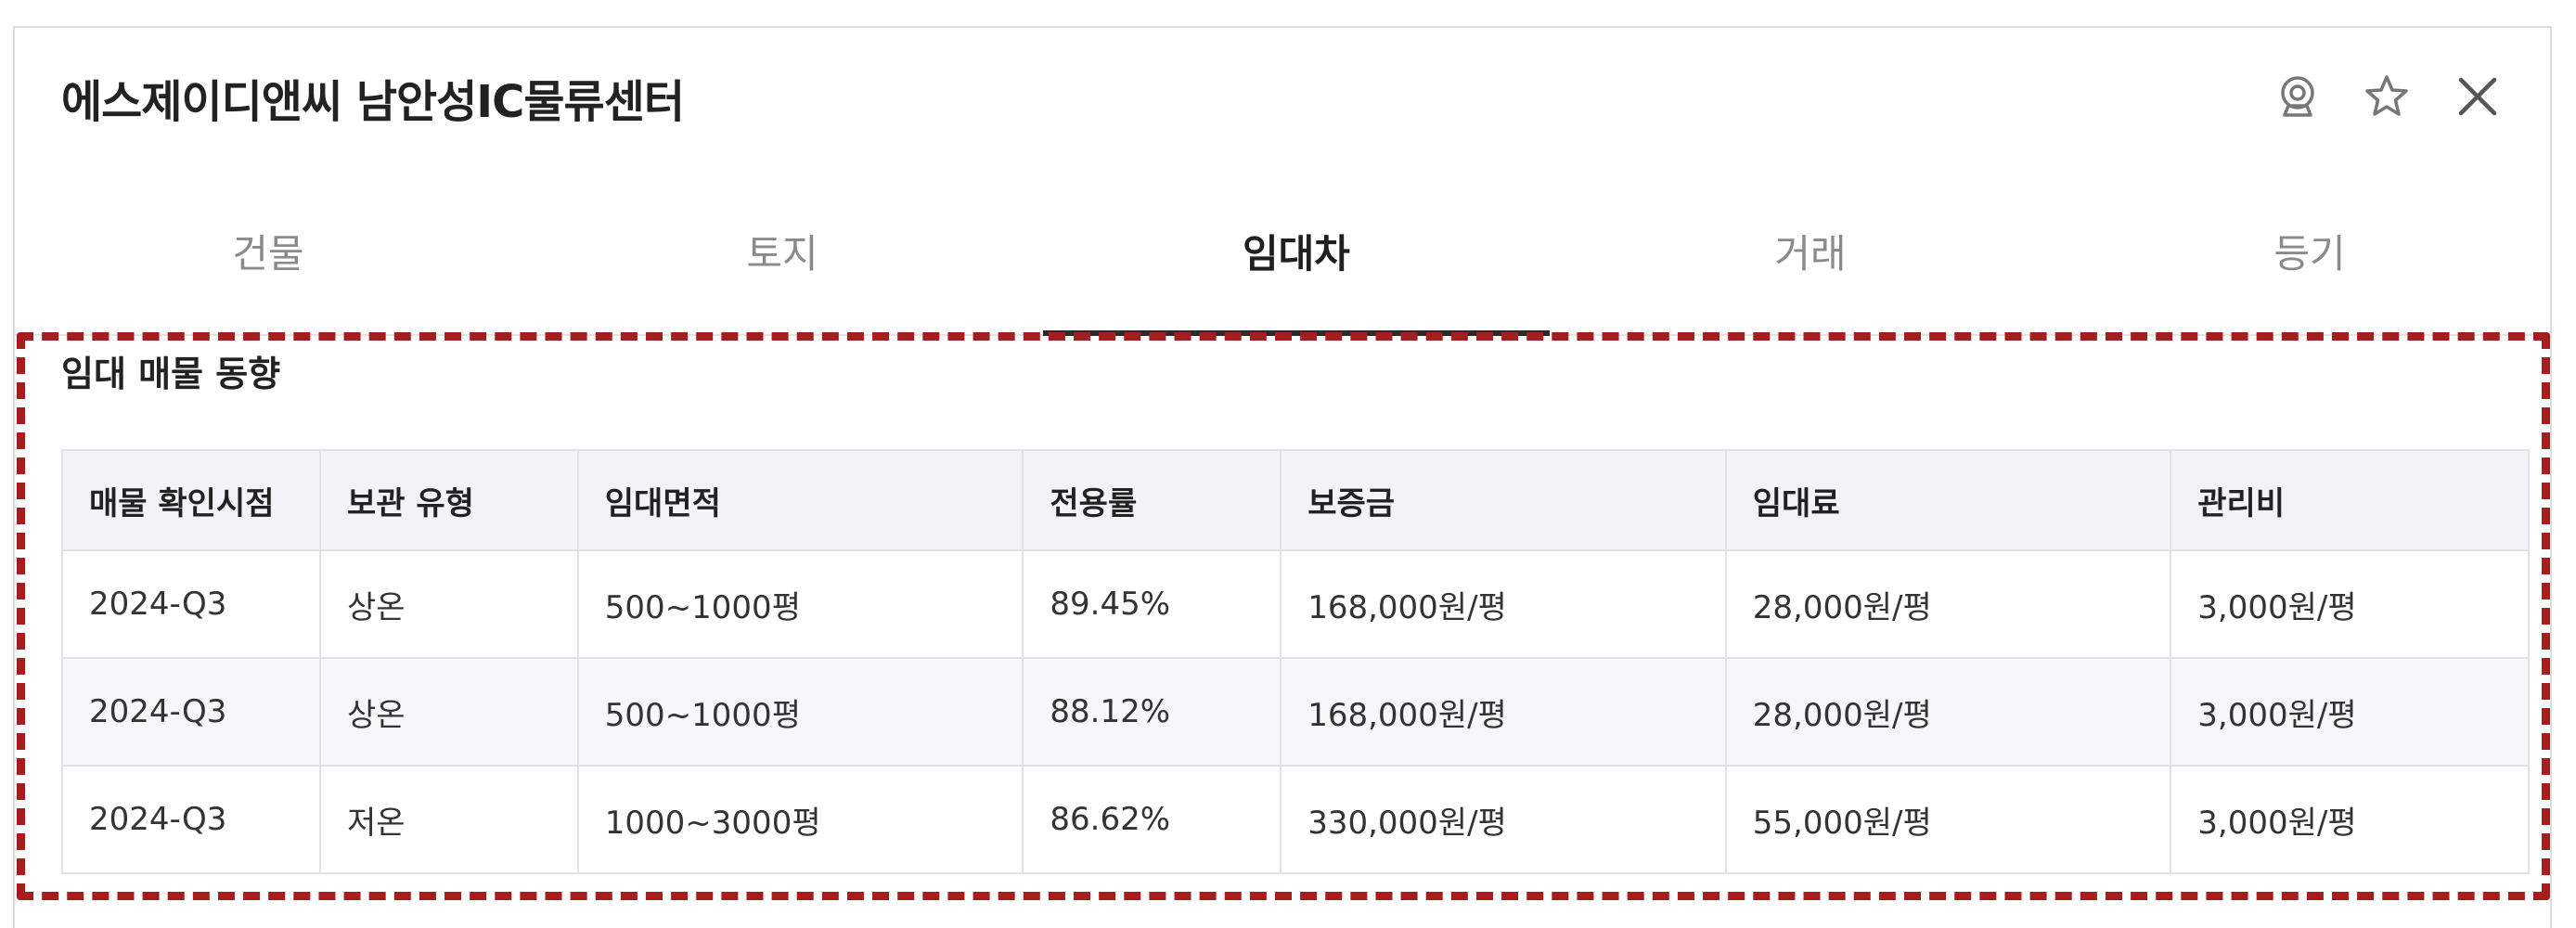  I want to click on close-icon, so click(2477, 97).